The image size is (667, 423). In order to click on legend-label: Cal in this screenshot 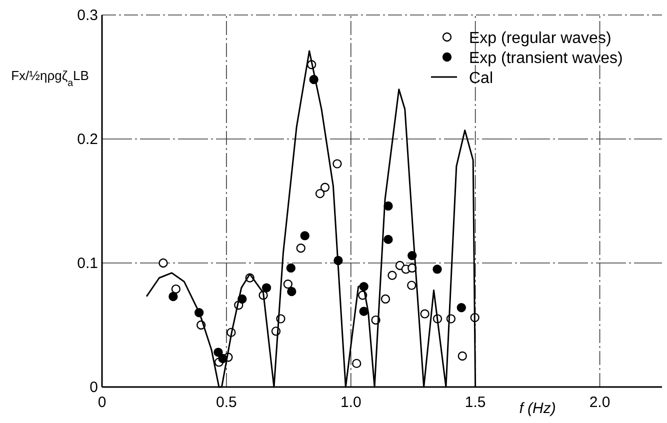, I will do `click(481, 78)`.